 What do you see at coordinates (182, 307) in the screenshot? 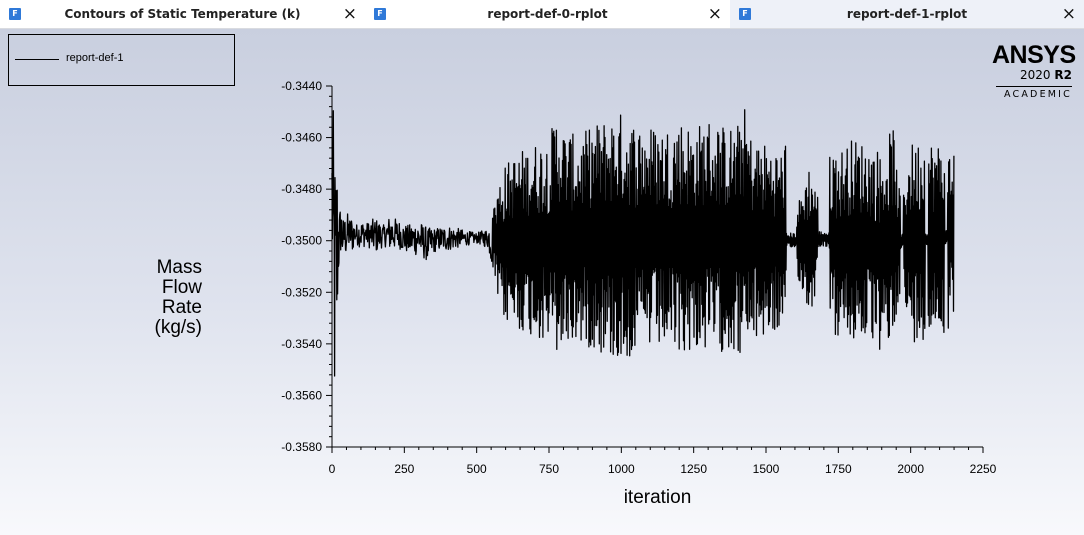
I see `y-axis-label: Rate` at bounding box center [182, 307].